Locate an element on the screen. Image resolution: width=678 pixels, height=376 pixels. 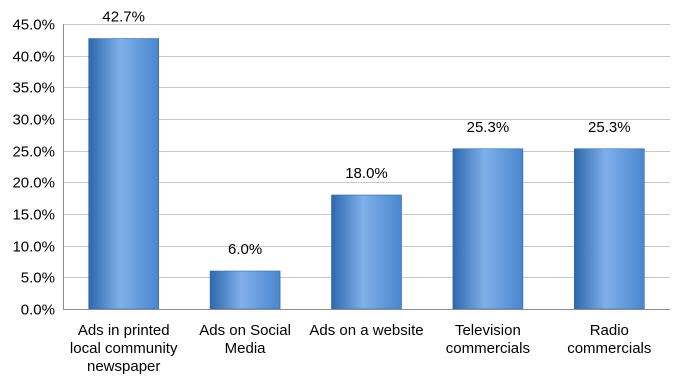
x-category-label: Ads in printed local community newspaper is located at coordinates (124, 348).